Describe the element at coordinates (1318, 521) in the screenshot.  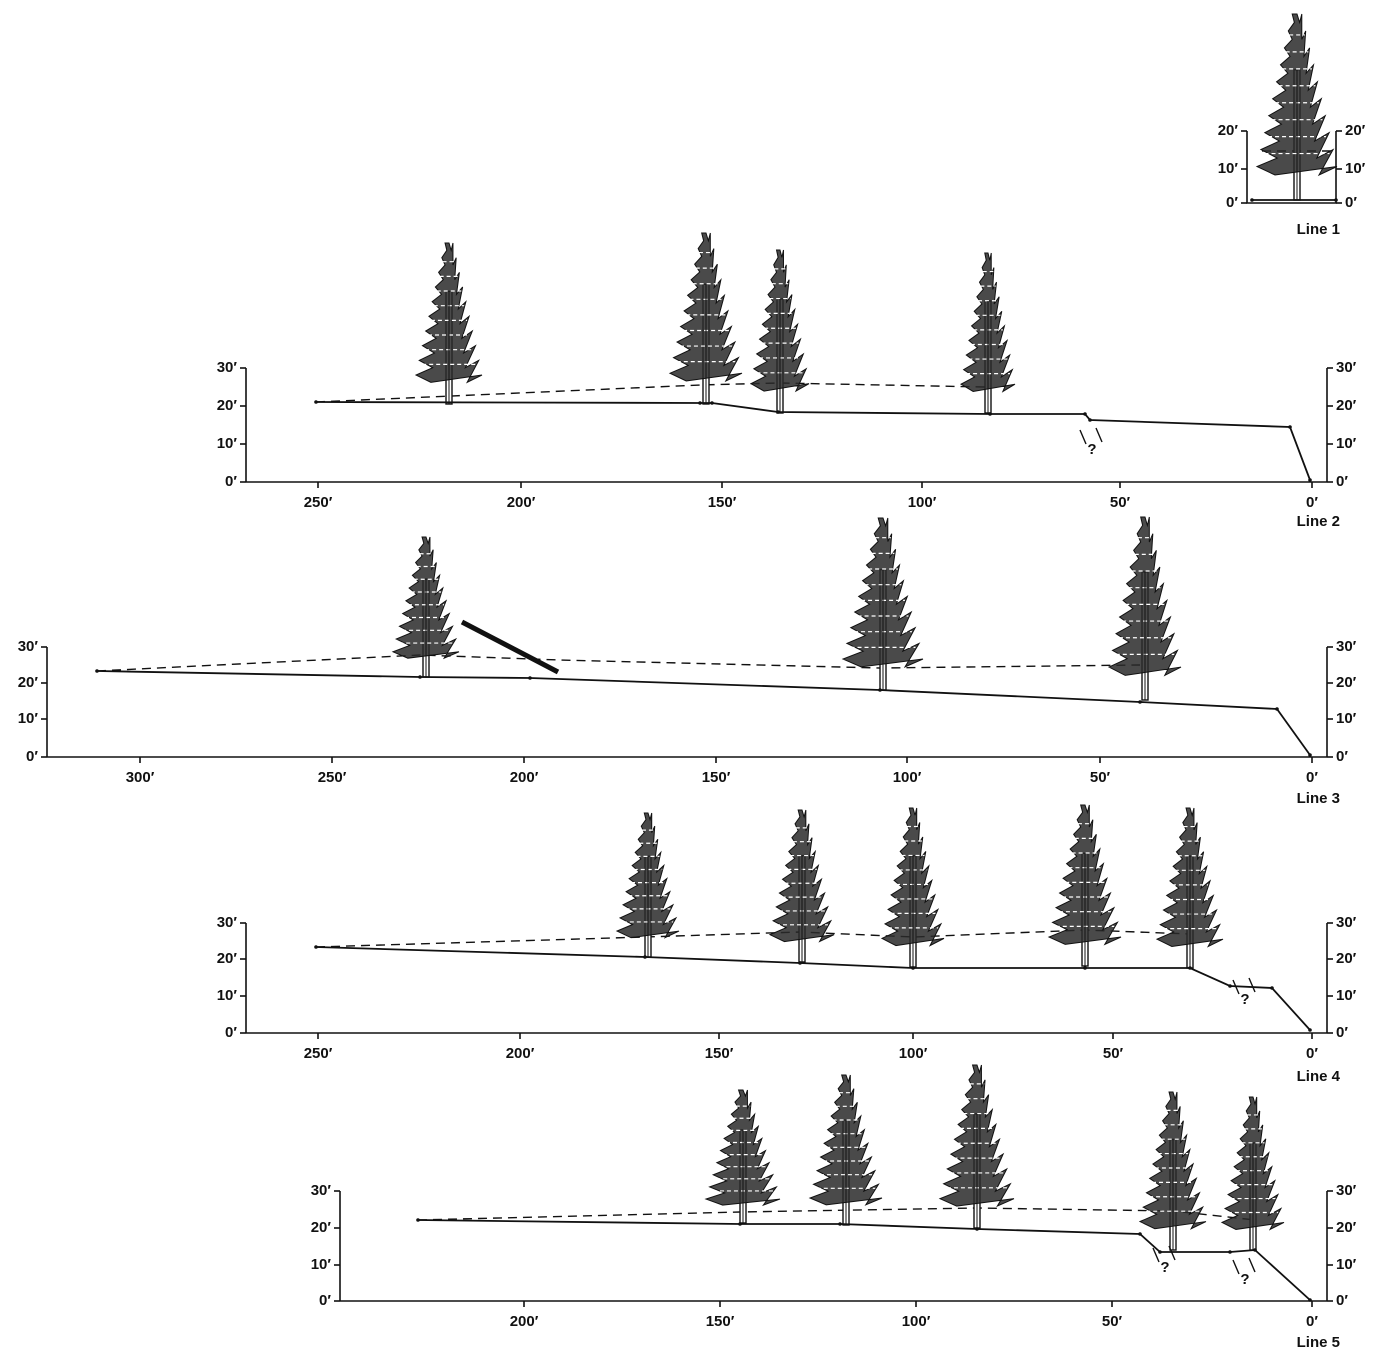
I see `line-label: Line 2` at that location.